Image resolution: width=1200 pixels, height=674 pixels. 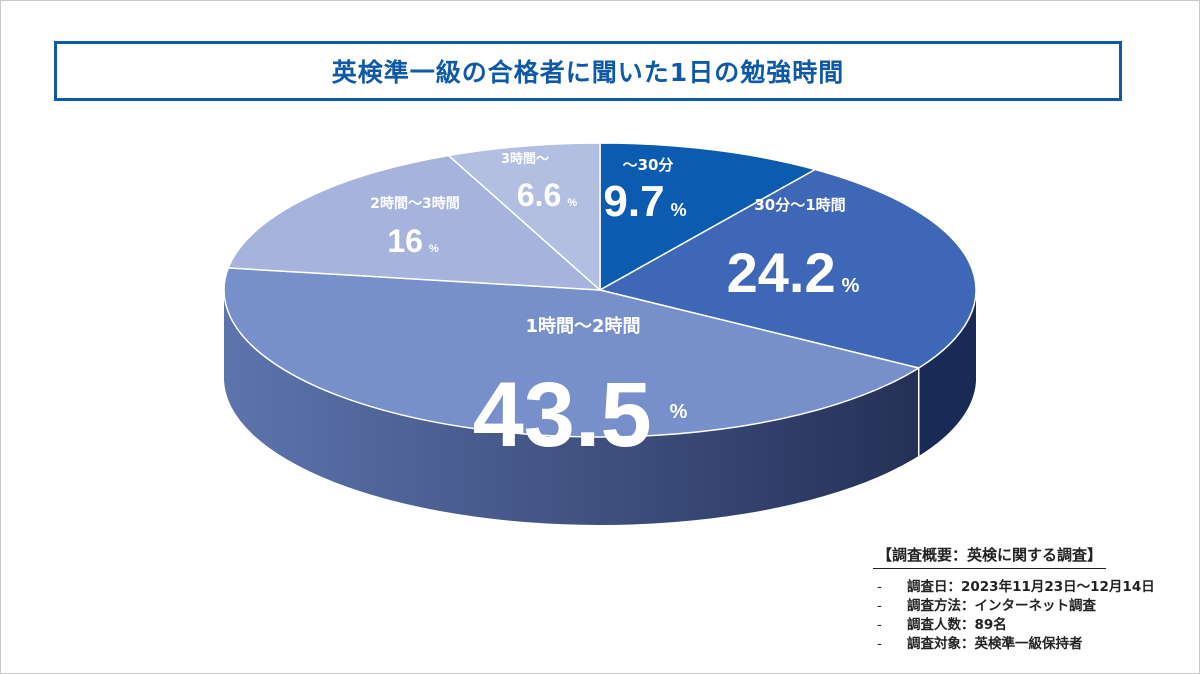 I want to click on survey-note-item: - 調査人数：89名, so click(x=942, y=625).